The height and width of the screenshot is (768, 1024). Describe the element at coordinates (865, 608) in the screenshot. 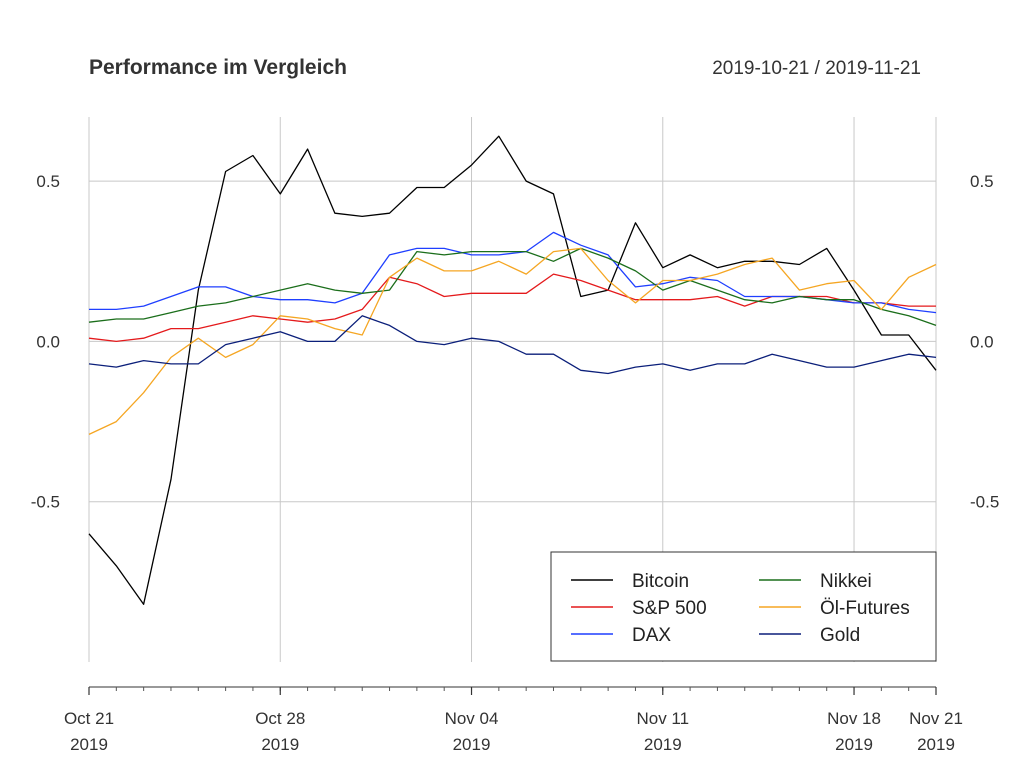

I see `legend-entry-label: Öl-Futures` at that location.